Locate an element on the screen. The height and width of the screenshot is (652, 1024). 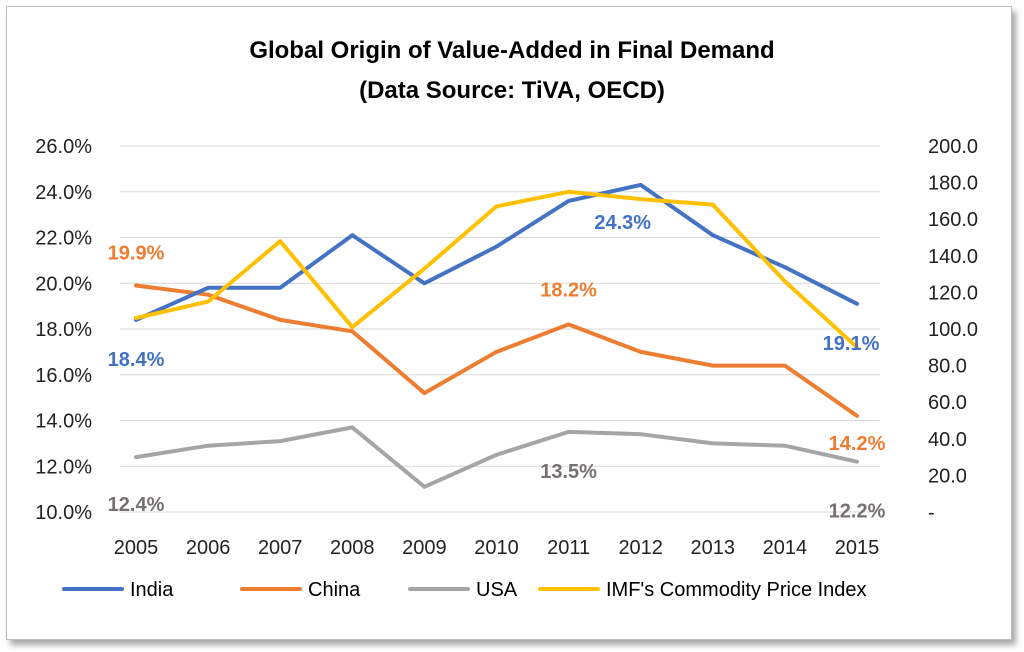
right-tick-label: 160.0 is located at coordinates (953, 220).